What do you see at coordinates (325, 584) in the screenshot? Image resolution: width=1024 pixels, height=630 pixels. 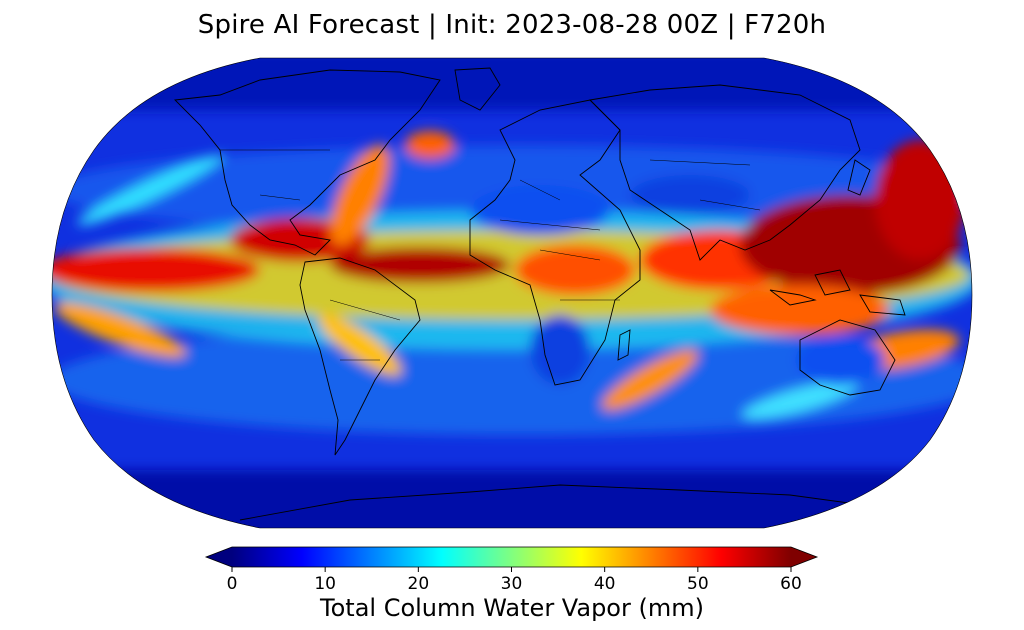 I see `colorbar-tick-label: 10` at bounding box center [325, 584].